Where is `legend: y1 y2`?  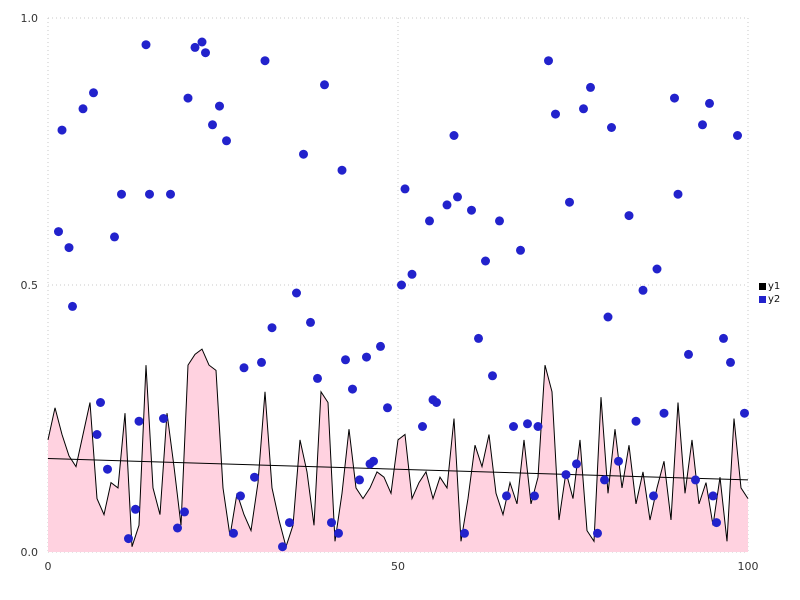 legend: y1 y2 is located at coordinates (769, 293).